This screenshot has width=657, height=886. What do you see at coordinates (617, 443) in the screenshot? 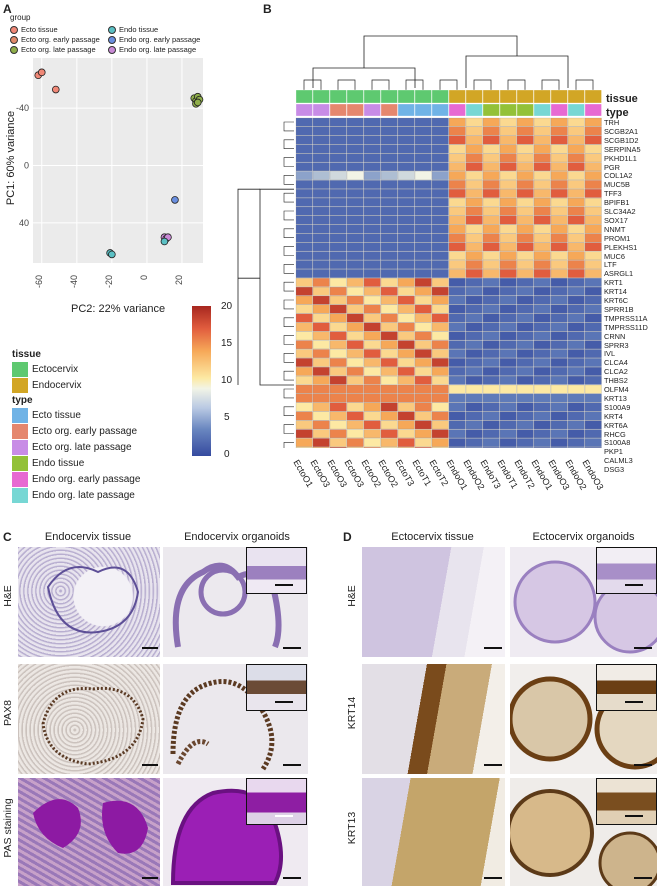
I see `gene-label: S100A8` at bounding box center [617, 443].